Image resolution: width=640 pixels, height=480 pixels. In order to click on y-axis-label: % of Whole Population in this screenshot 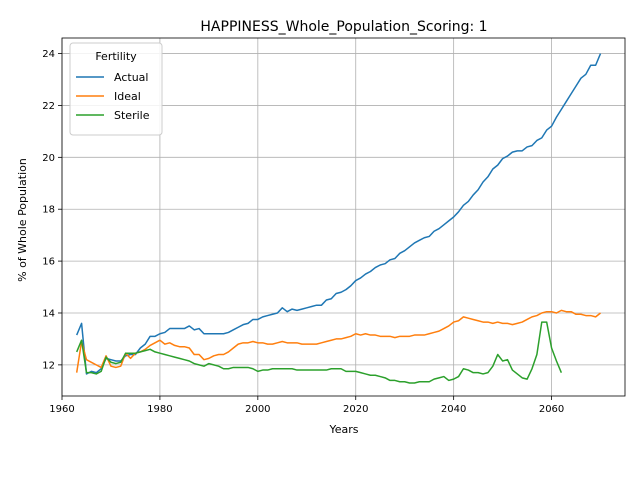, I will do `click(22, 220)`.